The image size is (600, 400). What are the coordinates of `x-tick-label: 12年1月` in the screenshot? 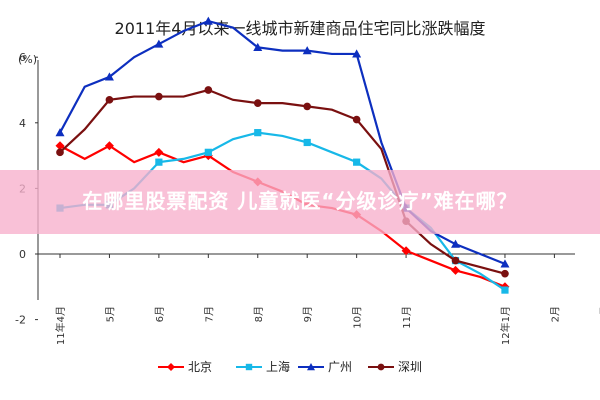 It's located at (505, 325).